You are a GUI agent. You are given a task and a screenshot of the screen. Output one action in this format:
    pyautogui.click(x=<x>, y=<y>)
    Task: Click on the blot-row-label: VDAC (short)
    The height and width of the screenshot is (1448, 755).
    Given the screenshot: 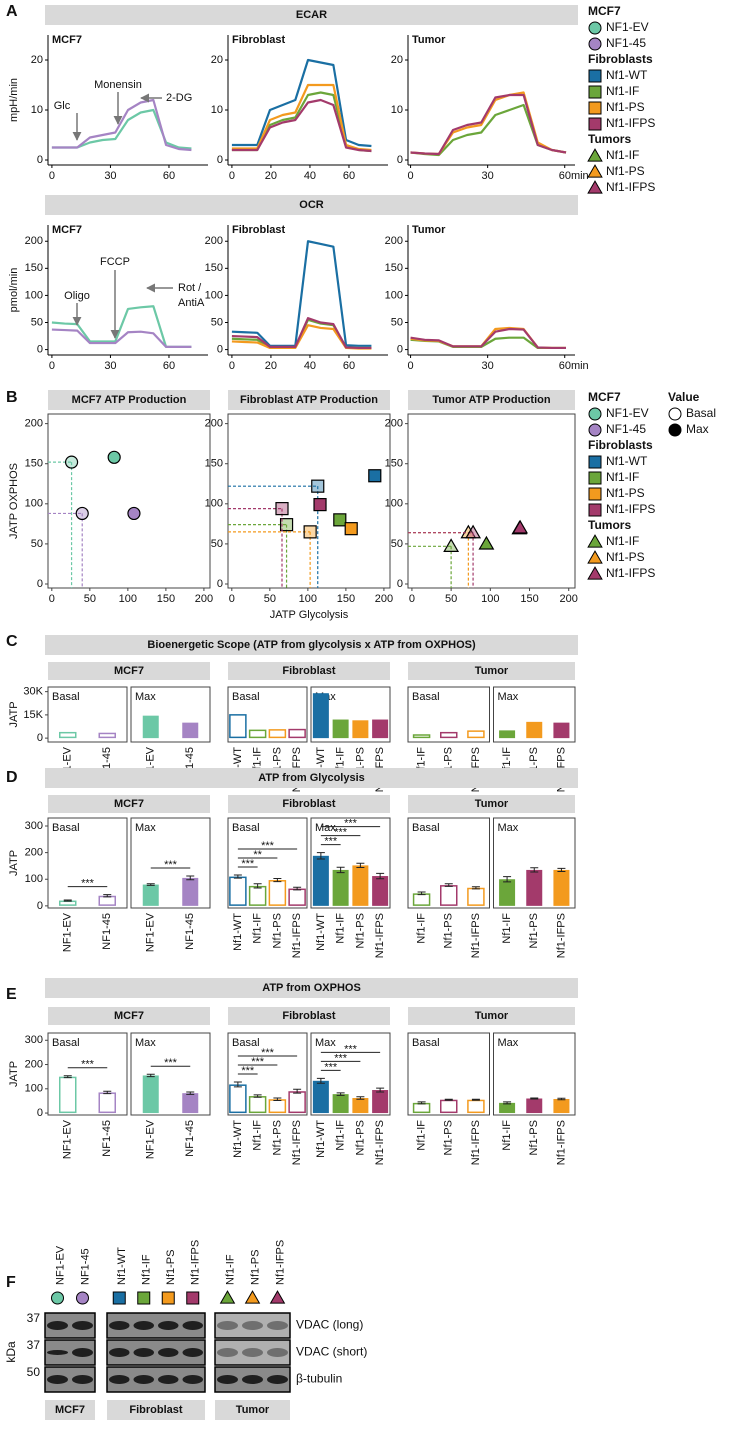 What is the action you would take?
    pyautogui.click(x=331, y=1352)
    